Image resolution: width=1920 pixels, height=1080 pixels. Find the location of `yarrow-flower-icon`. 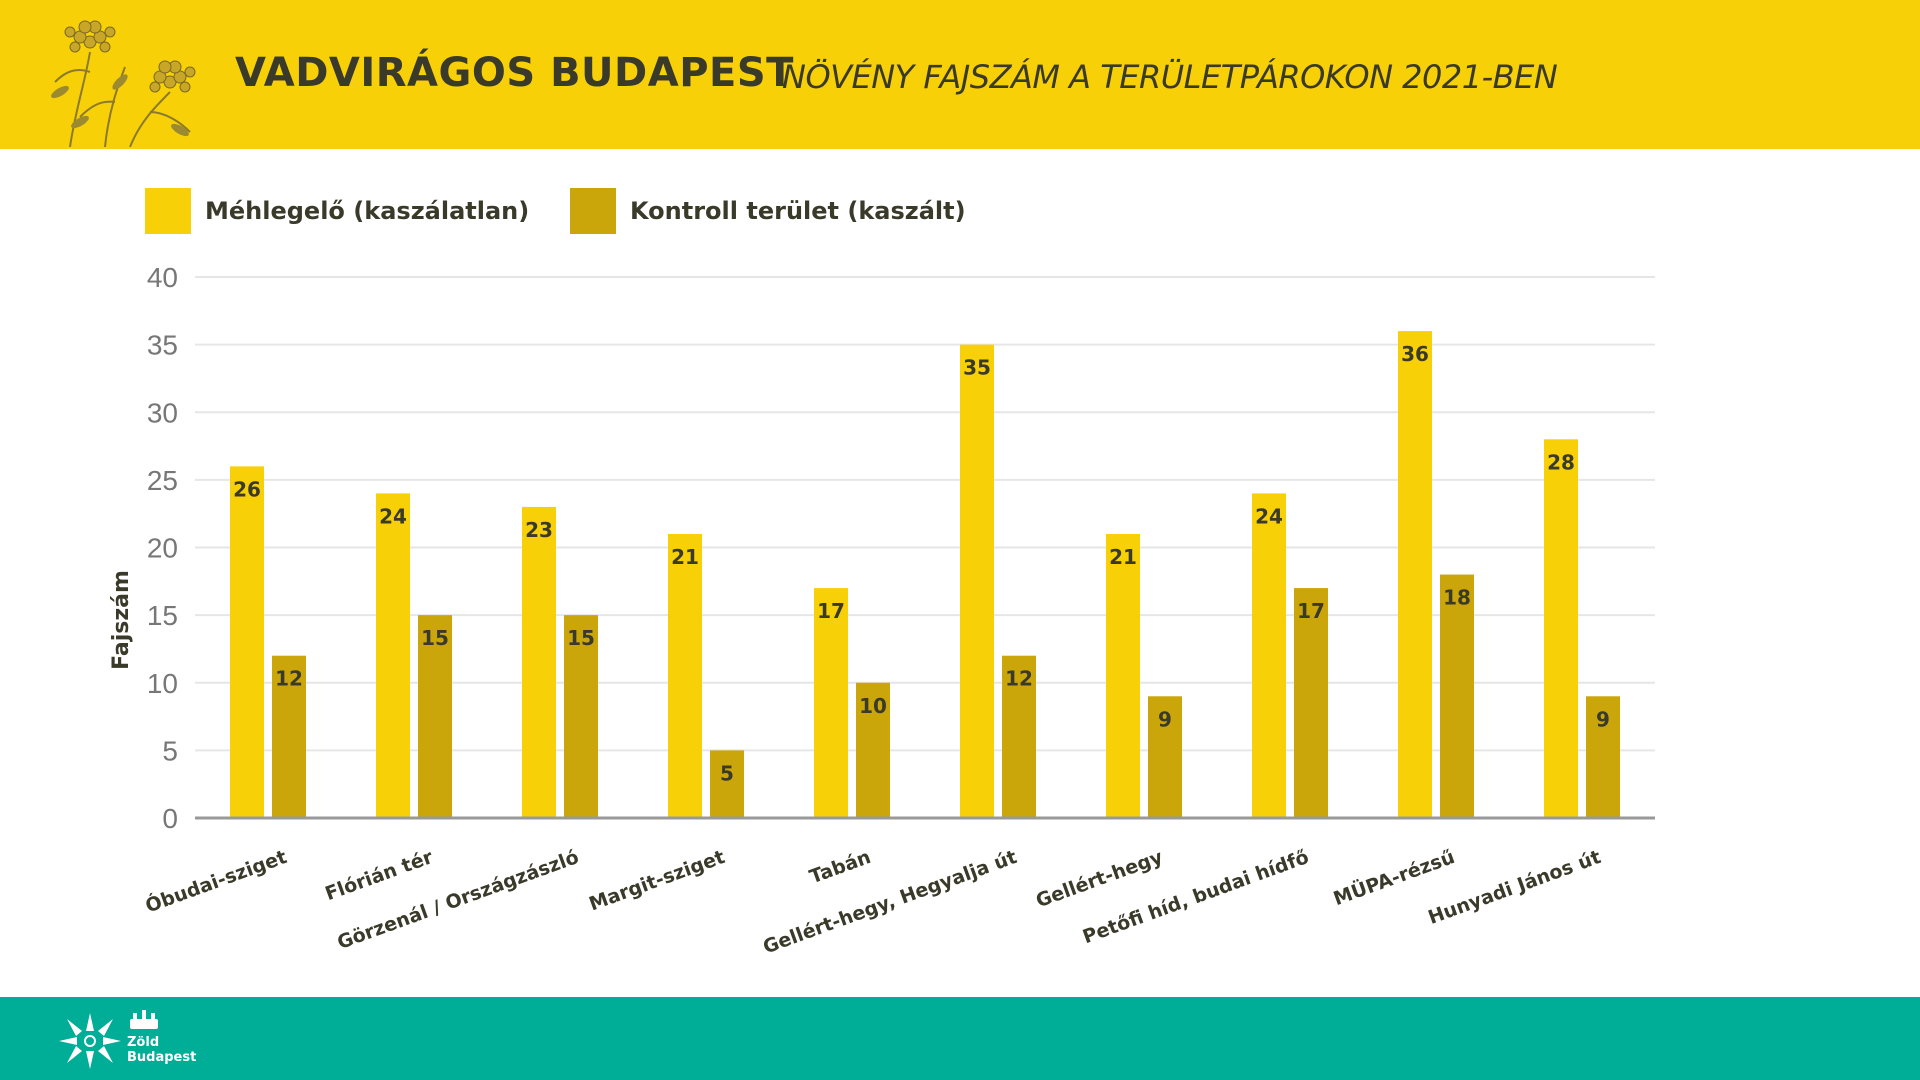

yarrow-flower-icon is located at coordinates (123, 83).